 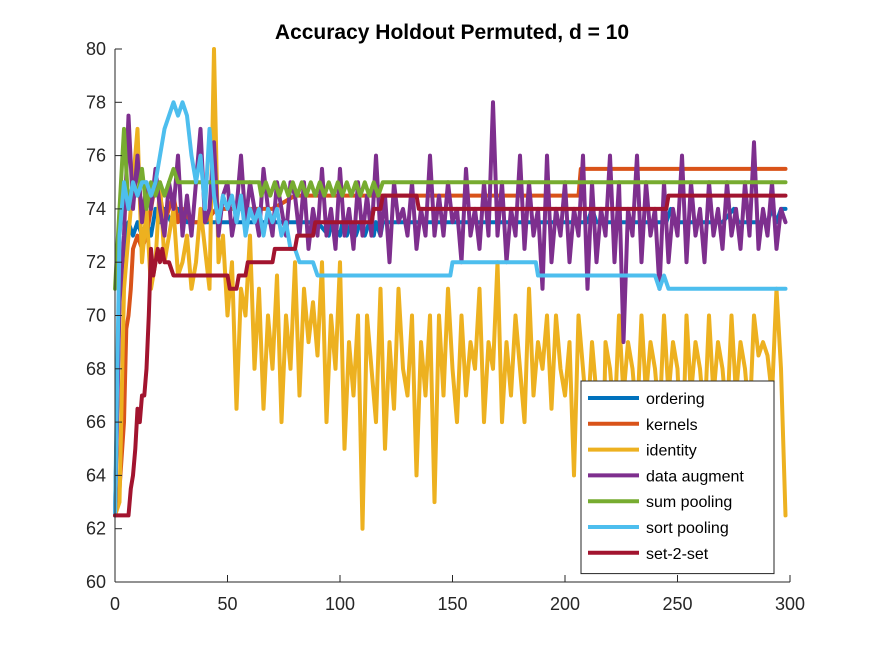 I want to click on y-tick-label: 72, so click(x=96, y=262).